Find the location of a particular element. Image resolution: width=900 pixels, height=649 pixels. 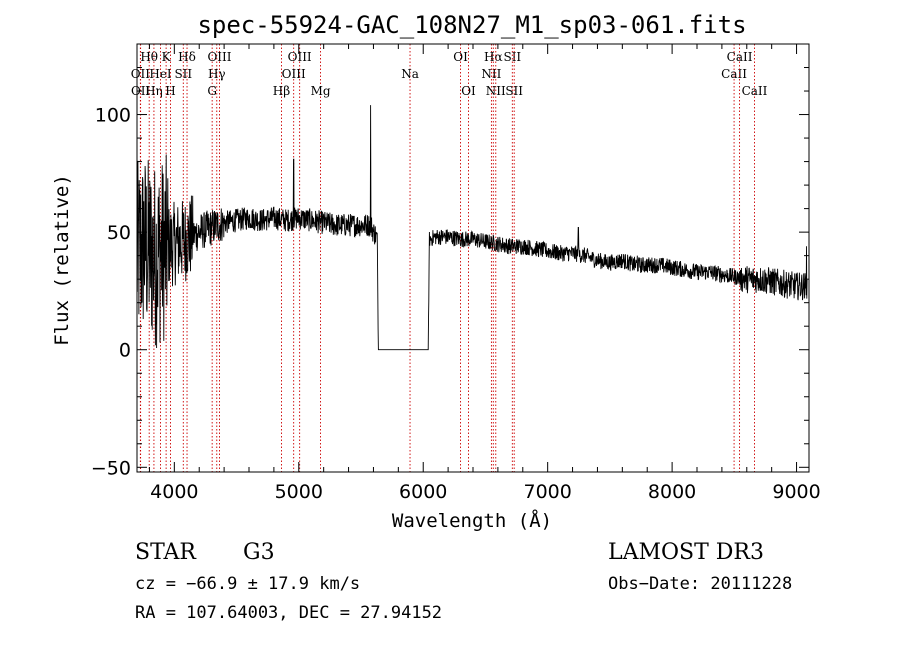

y-tick-label: 0 is located at coordinates (125, 351).